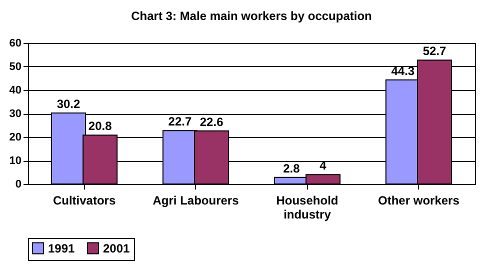 Image resolution: width=483 pixels, height=267 pixels. Describe the element at coordinates (307, 208) in the screenshot. I see `x-tick-label: Household industry` at that location.